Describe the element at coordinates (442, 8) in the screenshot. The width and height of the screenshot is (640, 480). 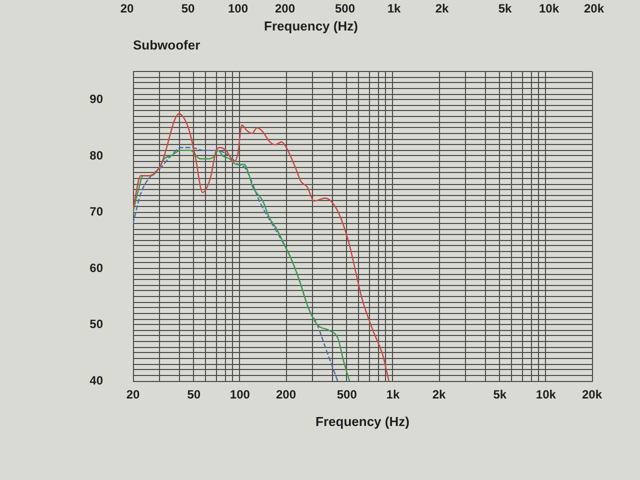
I see `text: 2k` at that location.